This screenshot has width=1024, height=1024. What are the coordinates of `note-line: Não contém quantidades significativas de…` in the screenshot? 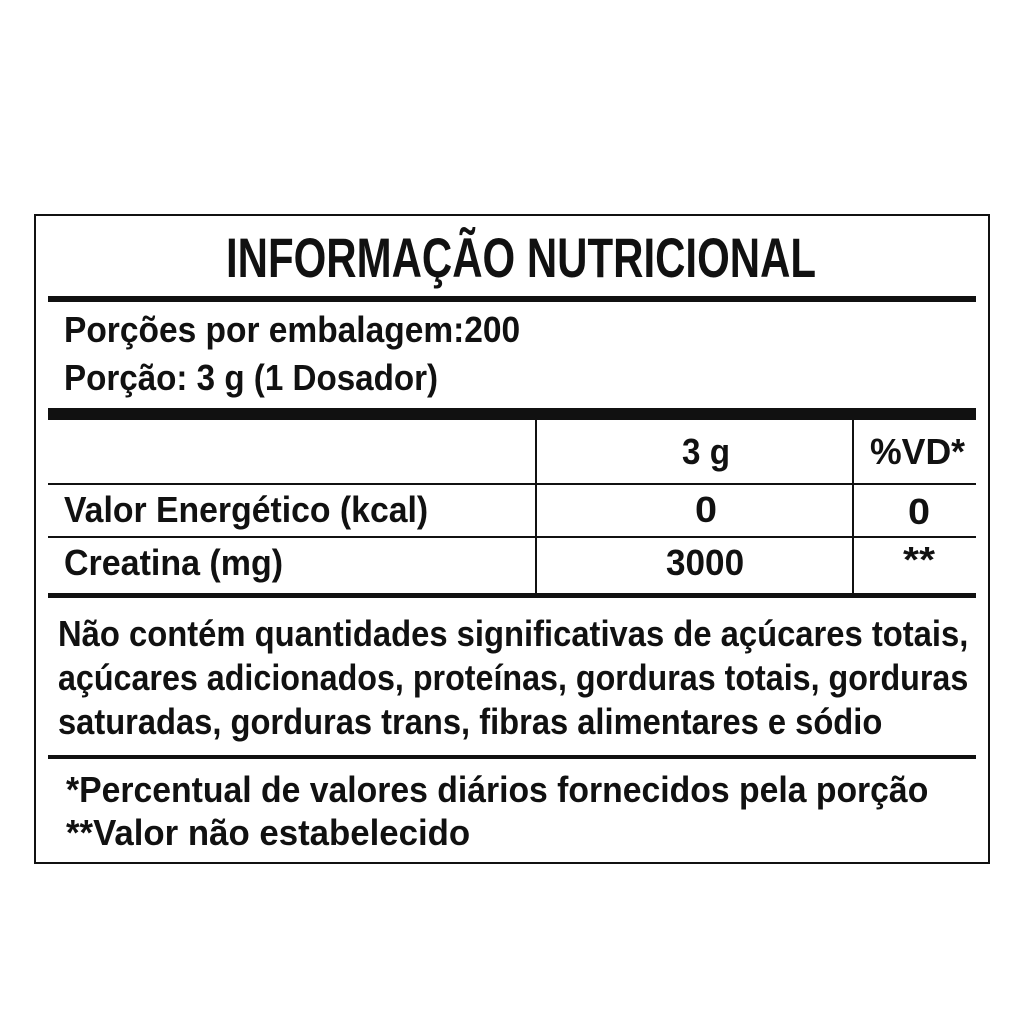 It's located at (513, 633).